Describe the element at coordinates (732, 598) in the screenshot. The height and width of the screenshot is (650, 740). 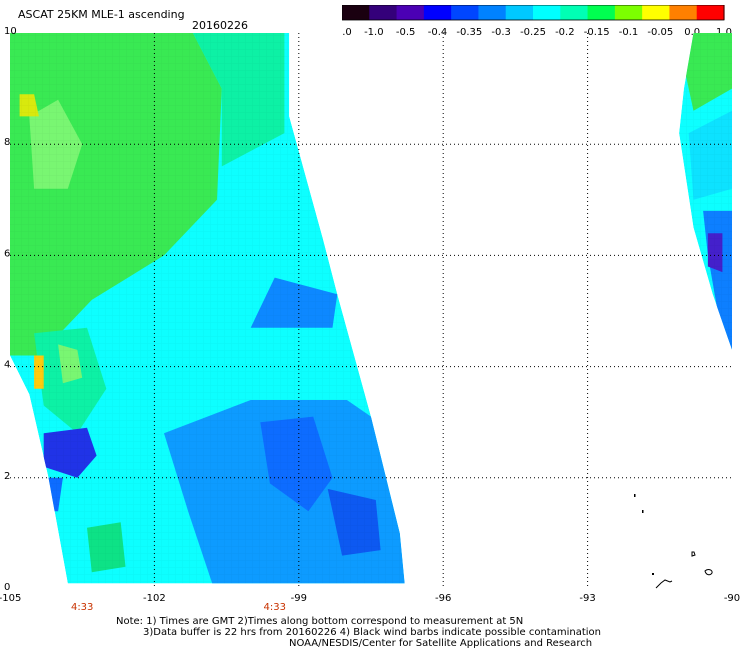
I see `lon-label: -90` at that location.